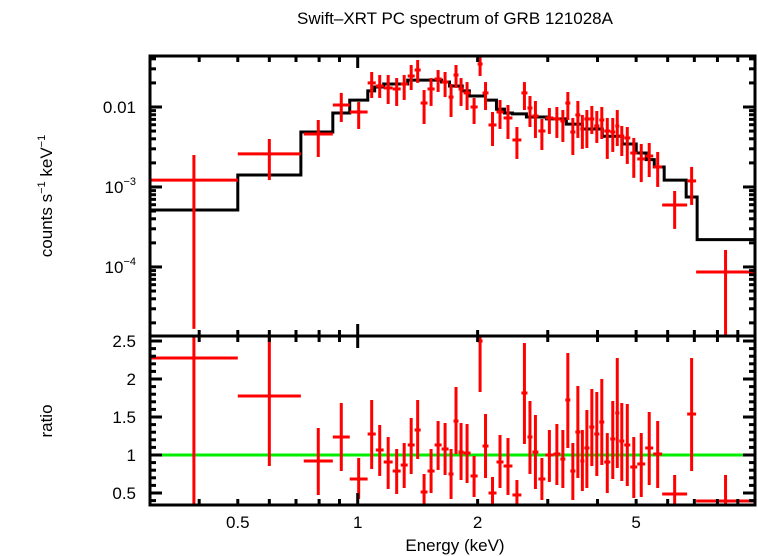 This screenshot has width=758, height=556. What do you see at coordinates (238, 522) in the screenshot?
I see `x-tick-label: 0.5` at bounding box center [238, 522].